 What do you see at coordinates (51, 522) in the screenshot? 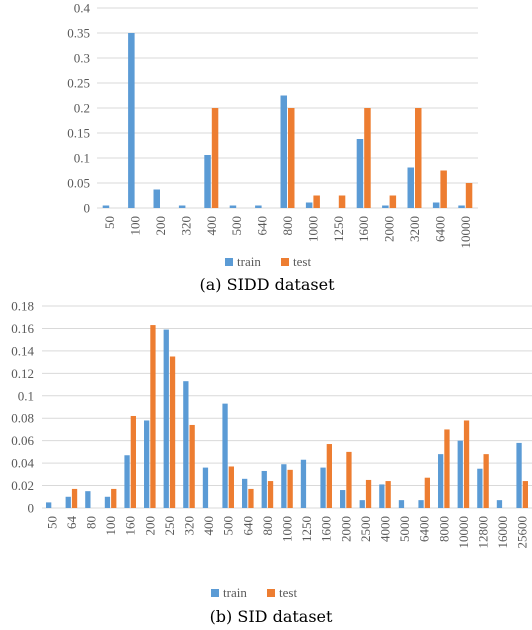
I see `x-tick-label: 50` at bounding box center [51, 522].